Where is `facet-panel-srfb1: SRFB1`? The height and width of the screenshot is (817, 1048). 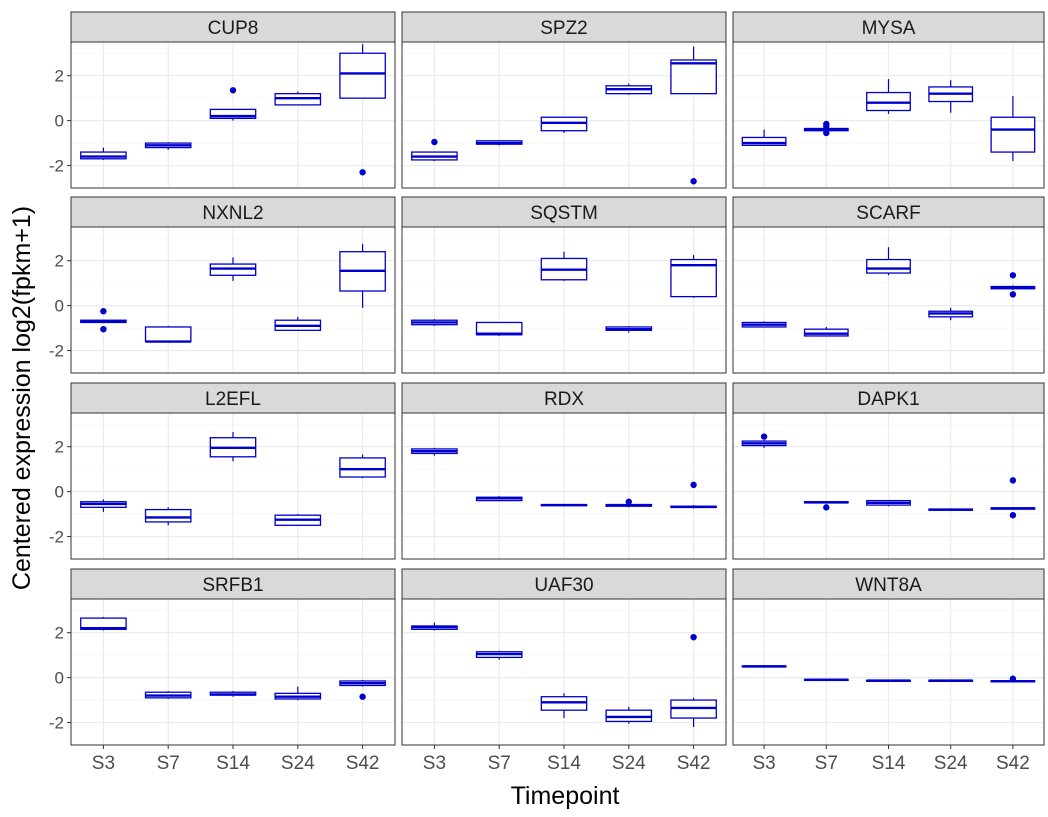 facet-panel-srfb1: SRFB1 is located at coordinates (233, 657).